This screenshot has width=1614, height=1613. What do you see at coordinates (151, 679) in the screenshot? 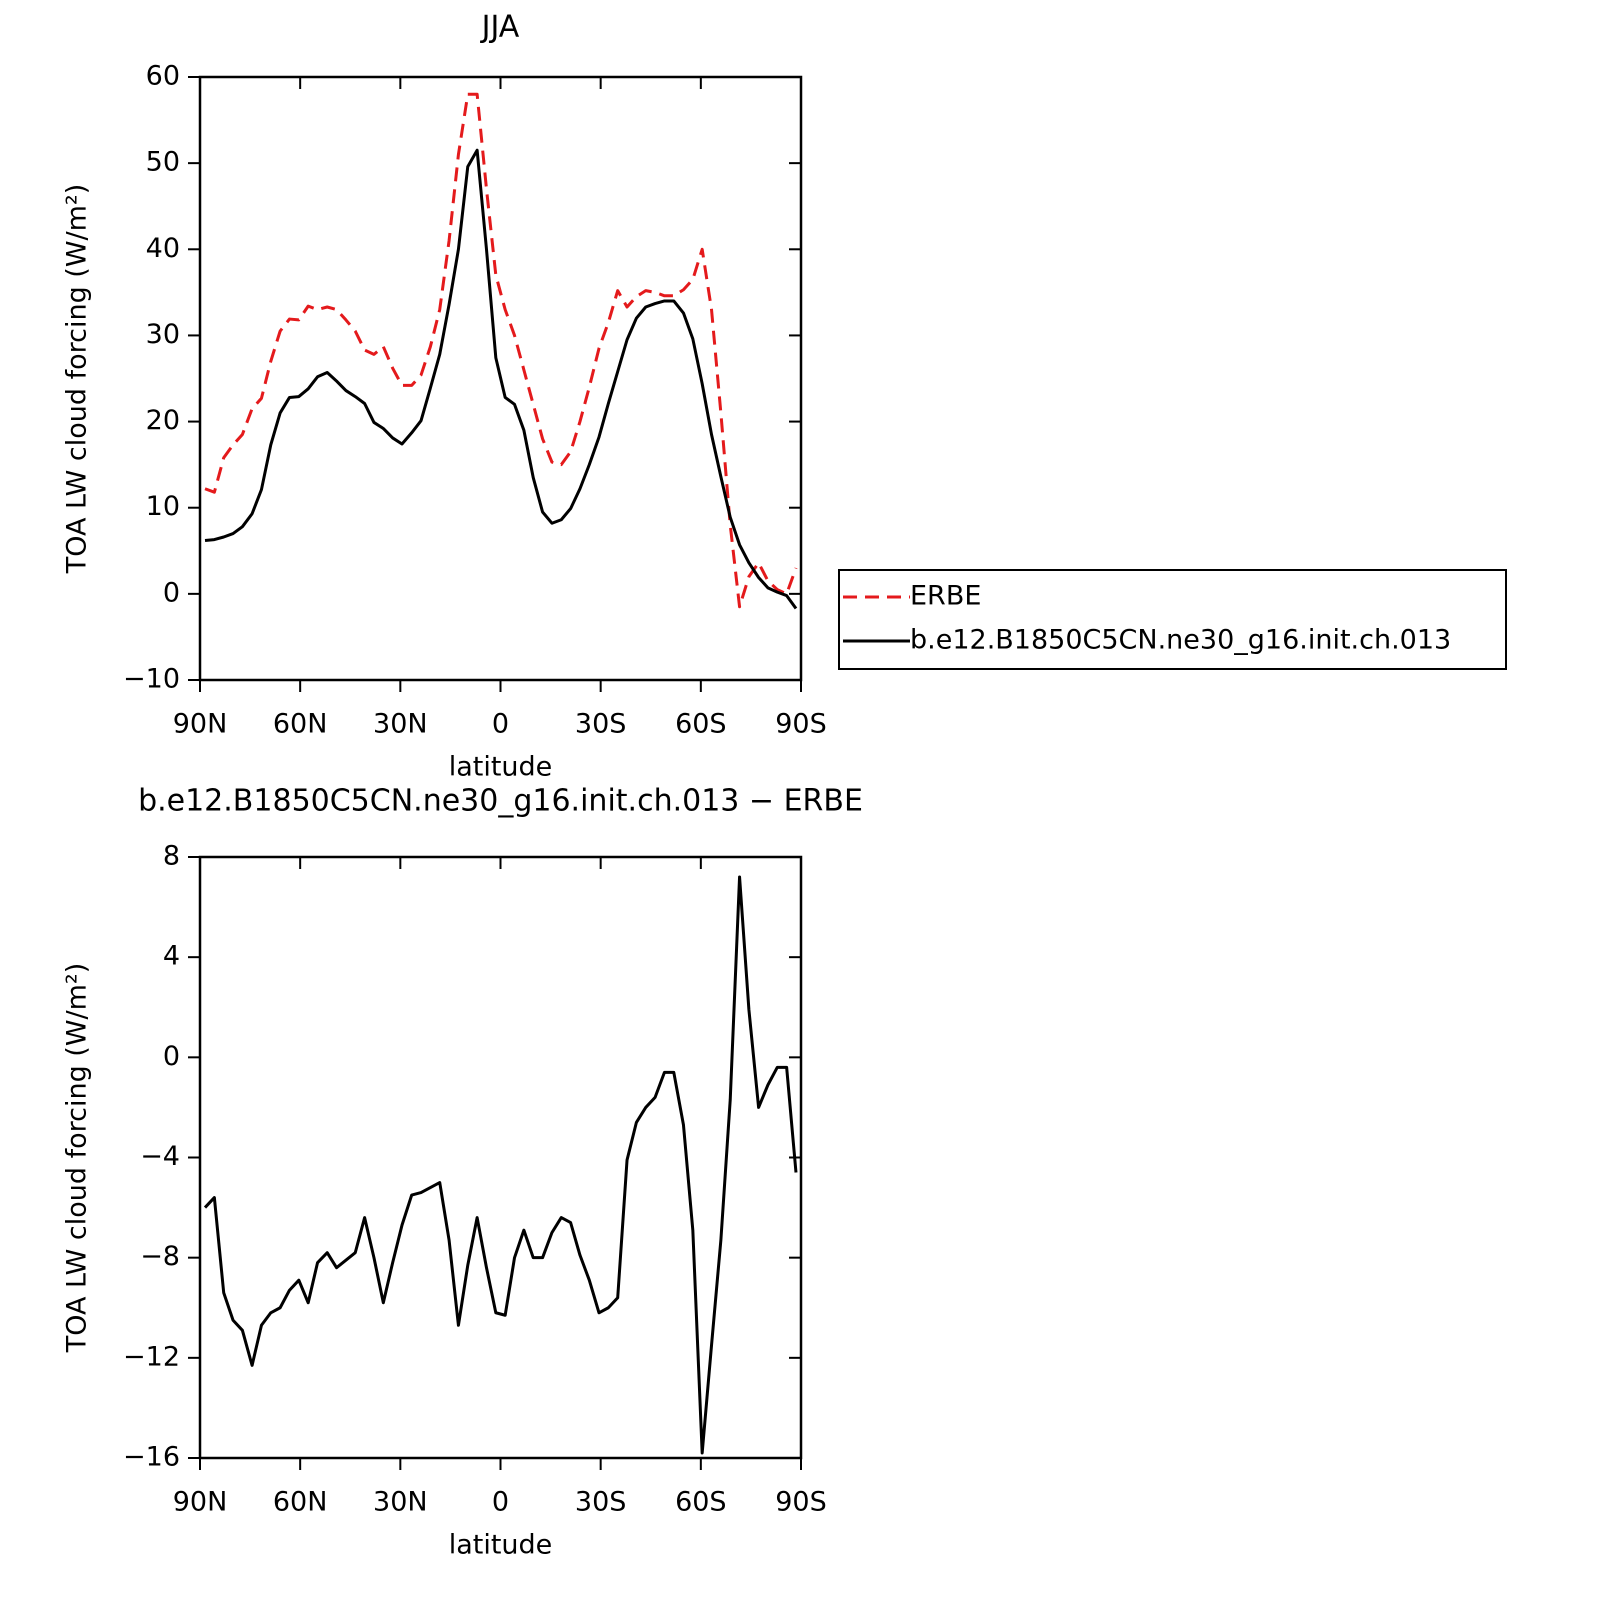
I see `y-tick-label: −10` at bounding box center [151, 679].